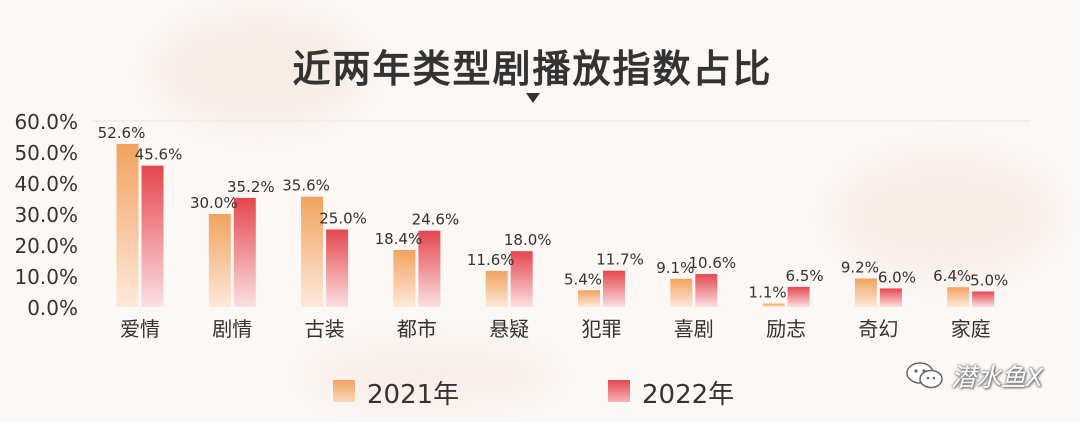  Describe the element at coordinates (140, 329) in the screenshot. I see `x-tick-label: 爱情` at that location.